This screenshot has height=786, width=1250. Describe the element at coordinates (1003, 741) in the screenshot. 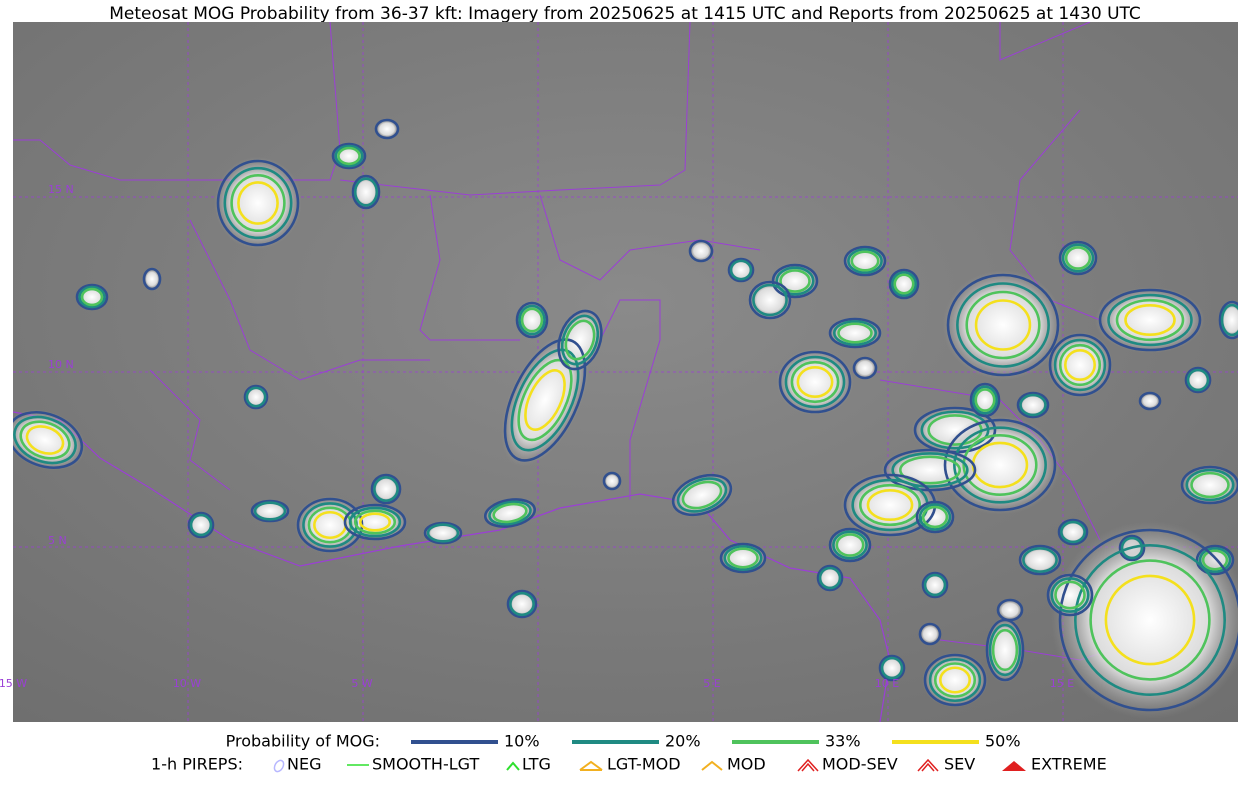

I see `legend-label: 50%` at that location.